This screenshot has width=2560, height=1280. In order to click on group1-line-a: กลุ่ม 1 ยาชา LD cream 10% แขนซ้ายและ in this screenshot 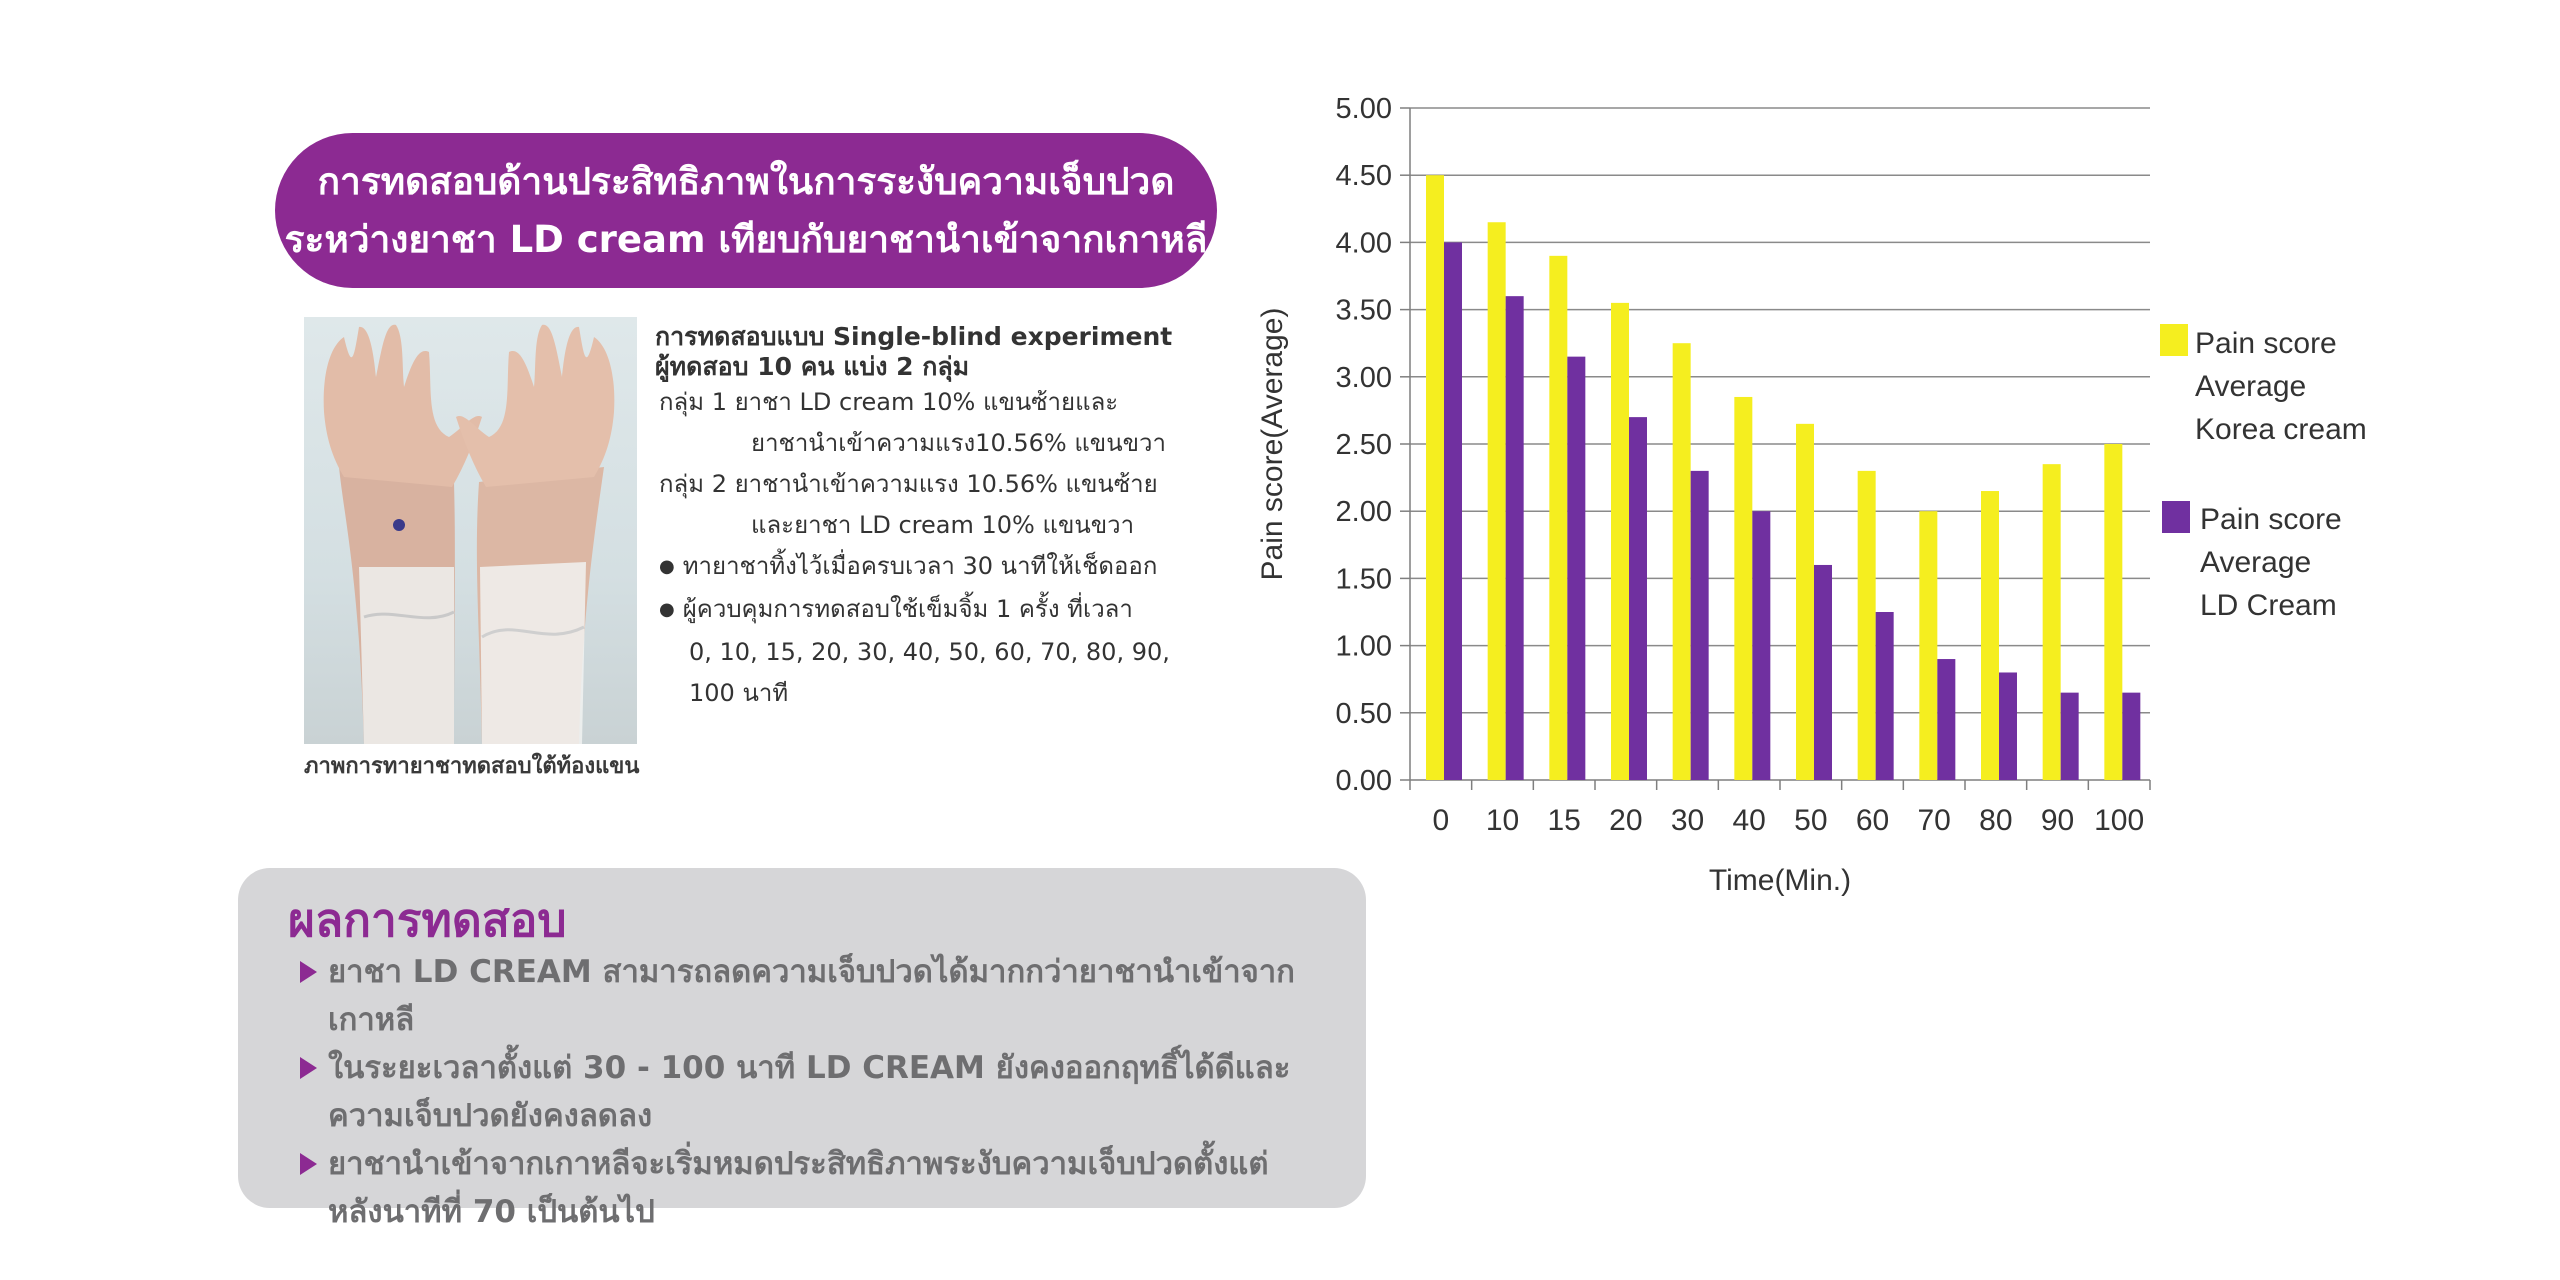, I will do `click(889, 402)`.